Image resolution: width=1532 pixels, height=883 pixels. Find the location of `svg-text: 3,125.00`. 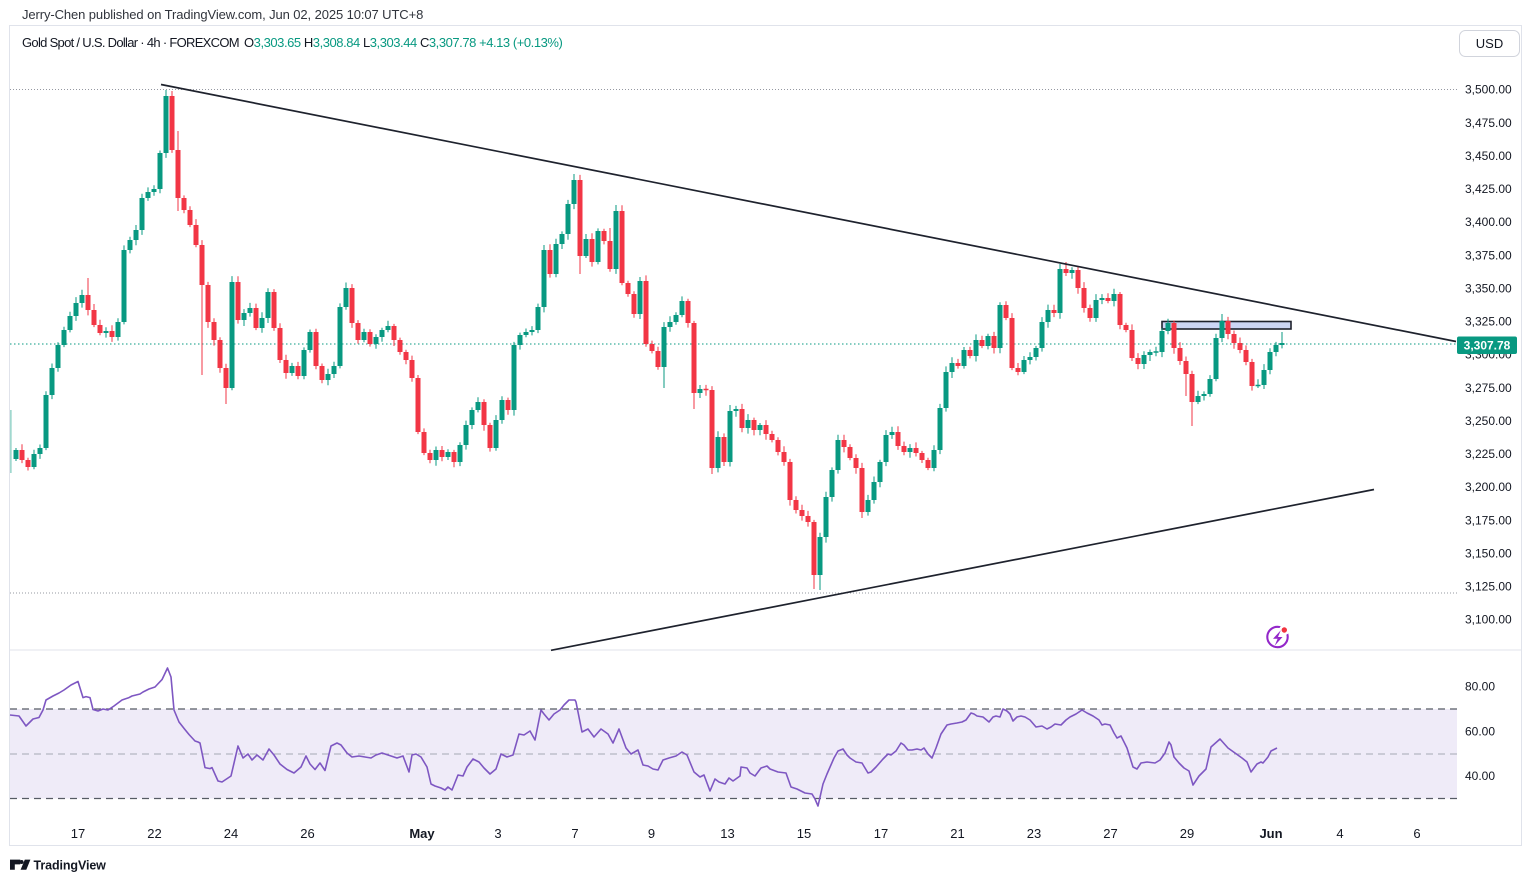

svg-text: 3,125.00 is located at coordinates (1488, 587).